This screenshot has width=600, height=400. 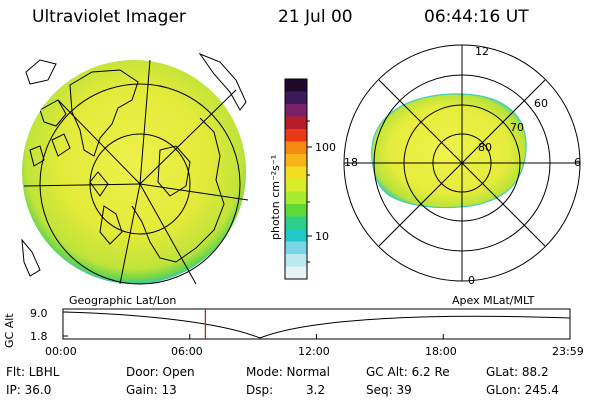 I want to click on header-date: 21 Jul 00, so click(x=315, y=17).